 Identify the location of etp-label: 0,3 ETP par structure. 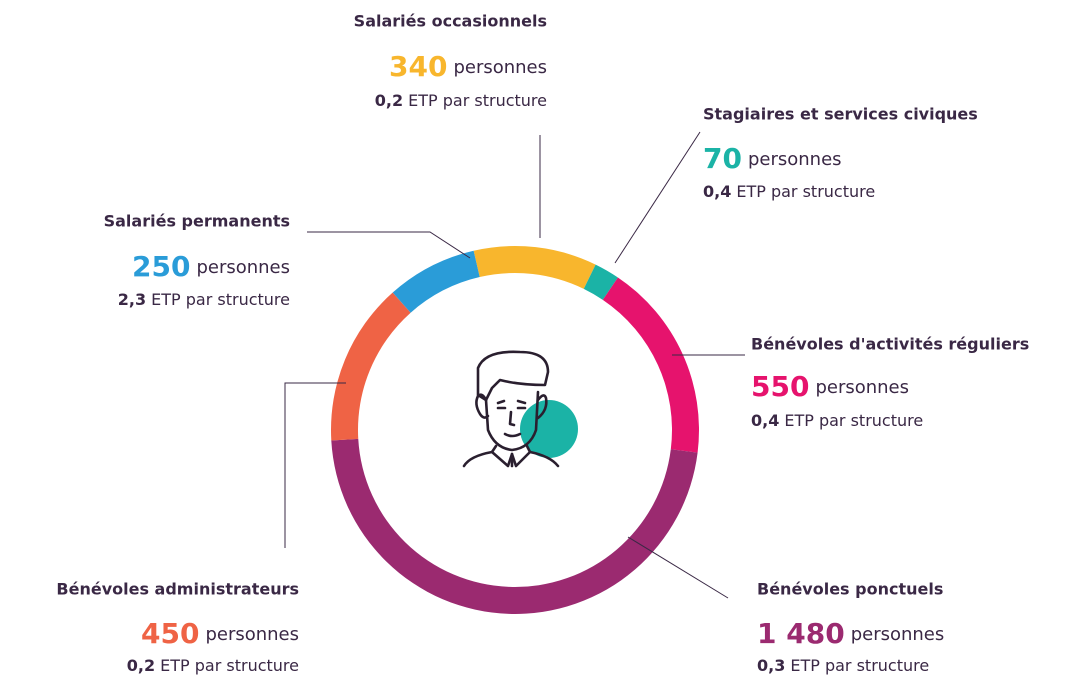
(843, 665).